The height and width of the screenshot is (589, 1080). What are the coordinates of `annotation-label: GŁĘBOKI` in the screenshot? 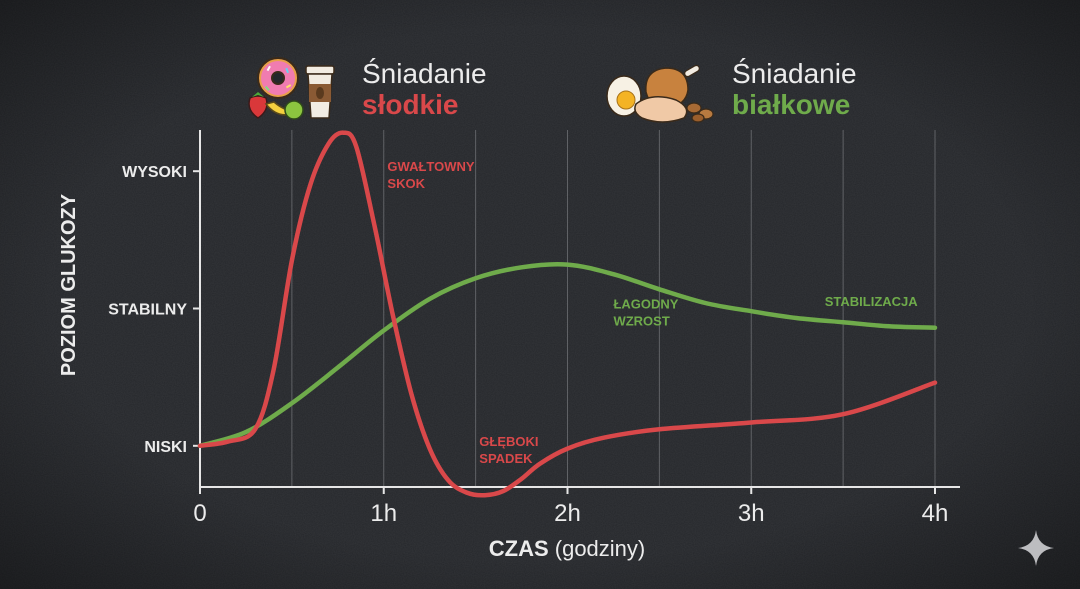 It's located at (508, 441).